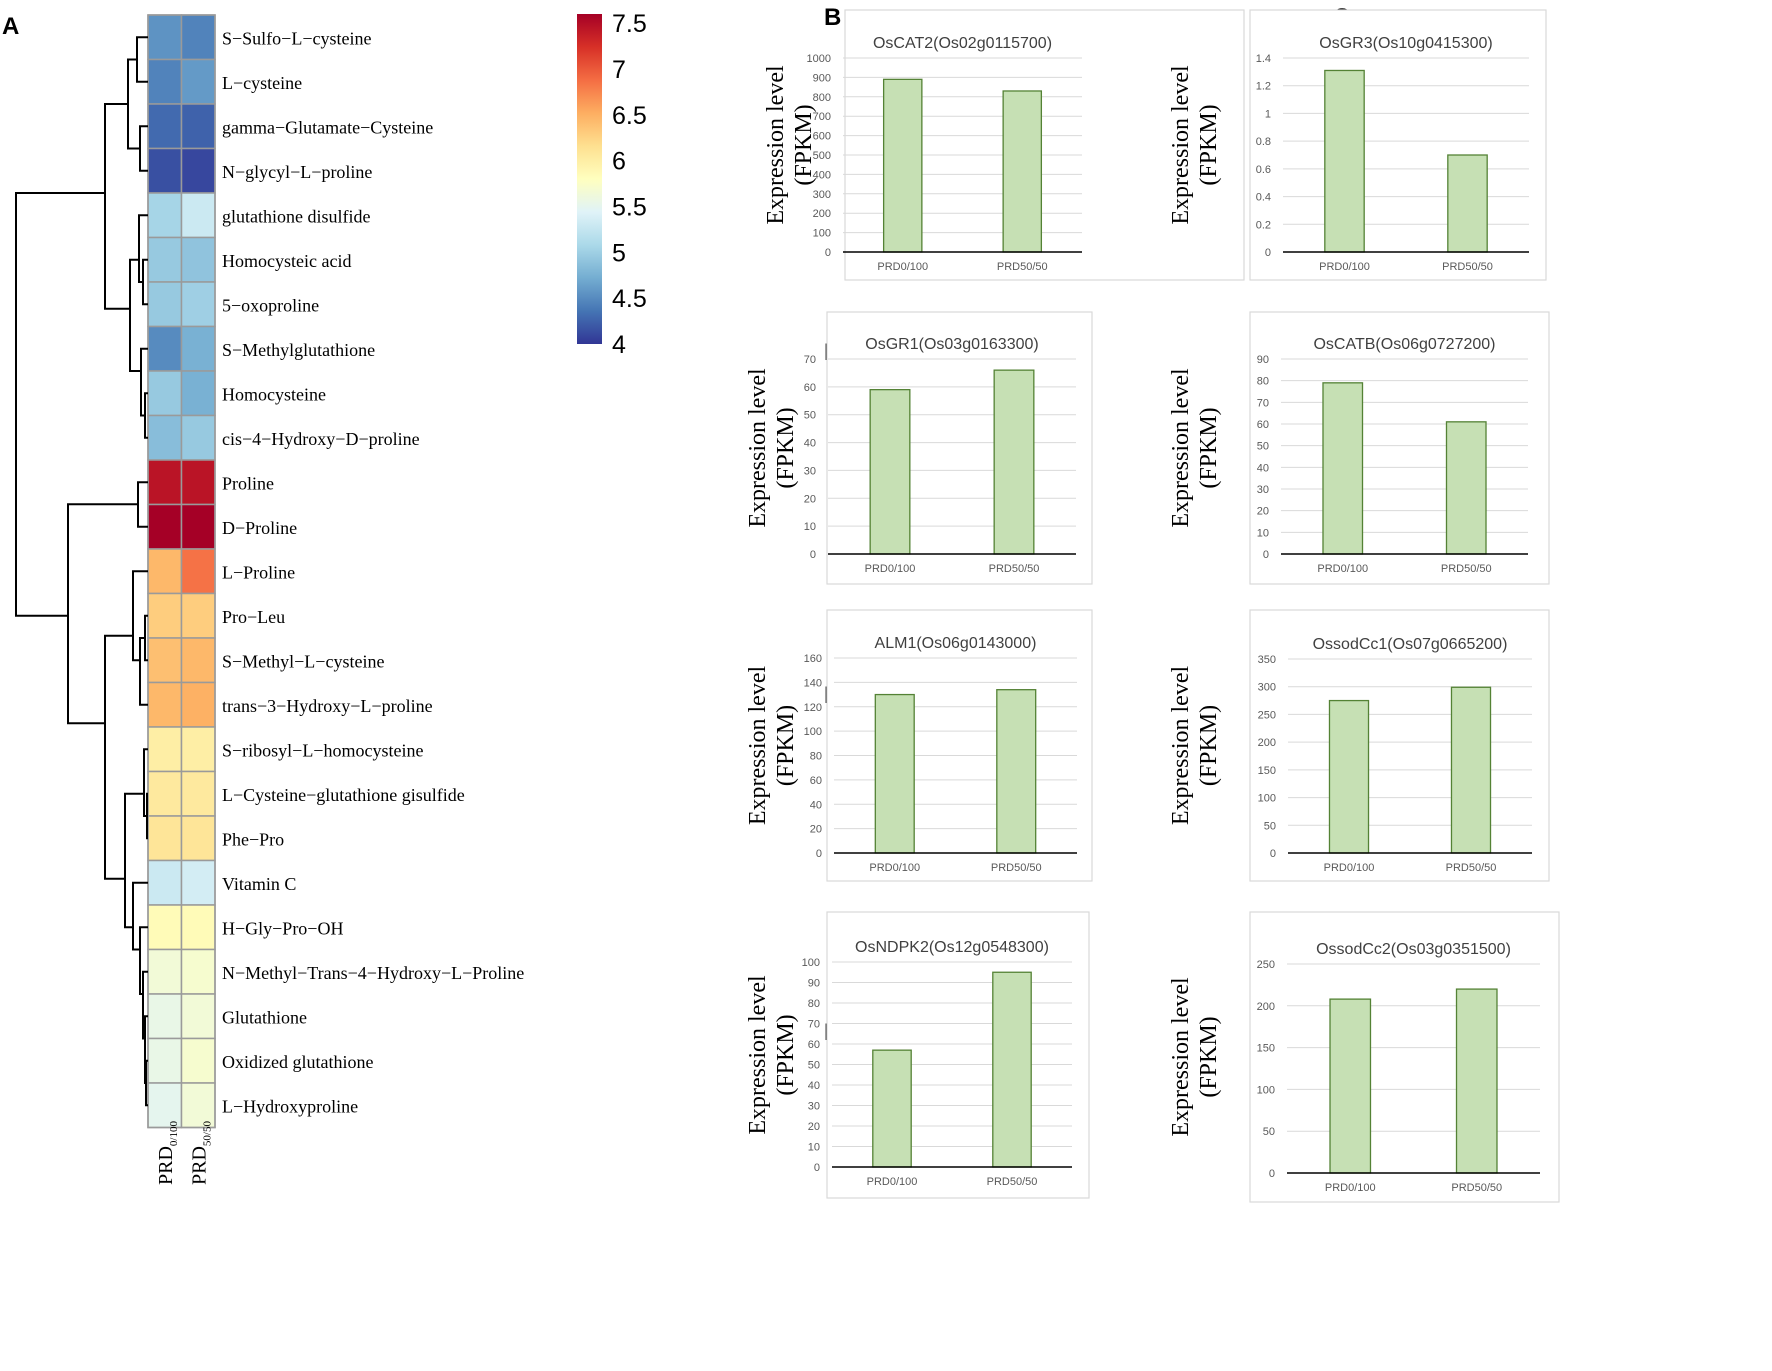  Describe the element at coordinates (814, 984) in the screenshot. I see `y-tick-label: 90` at that location.